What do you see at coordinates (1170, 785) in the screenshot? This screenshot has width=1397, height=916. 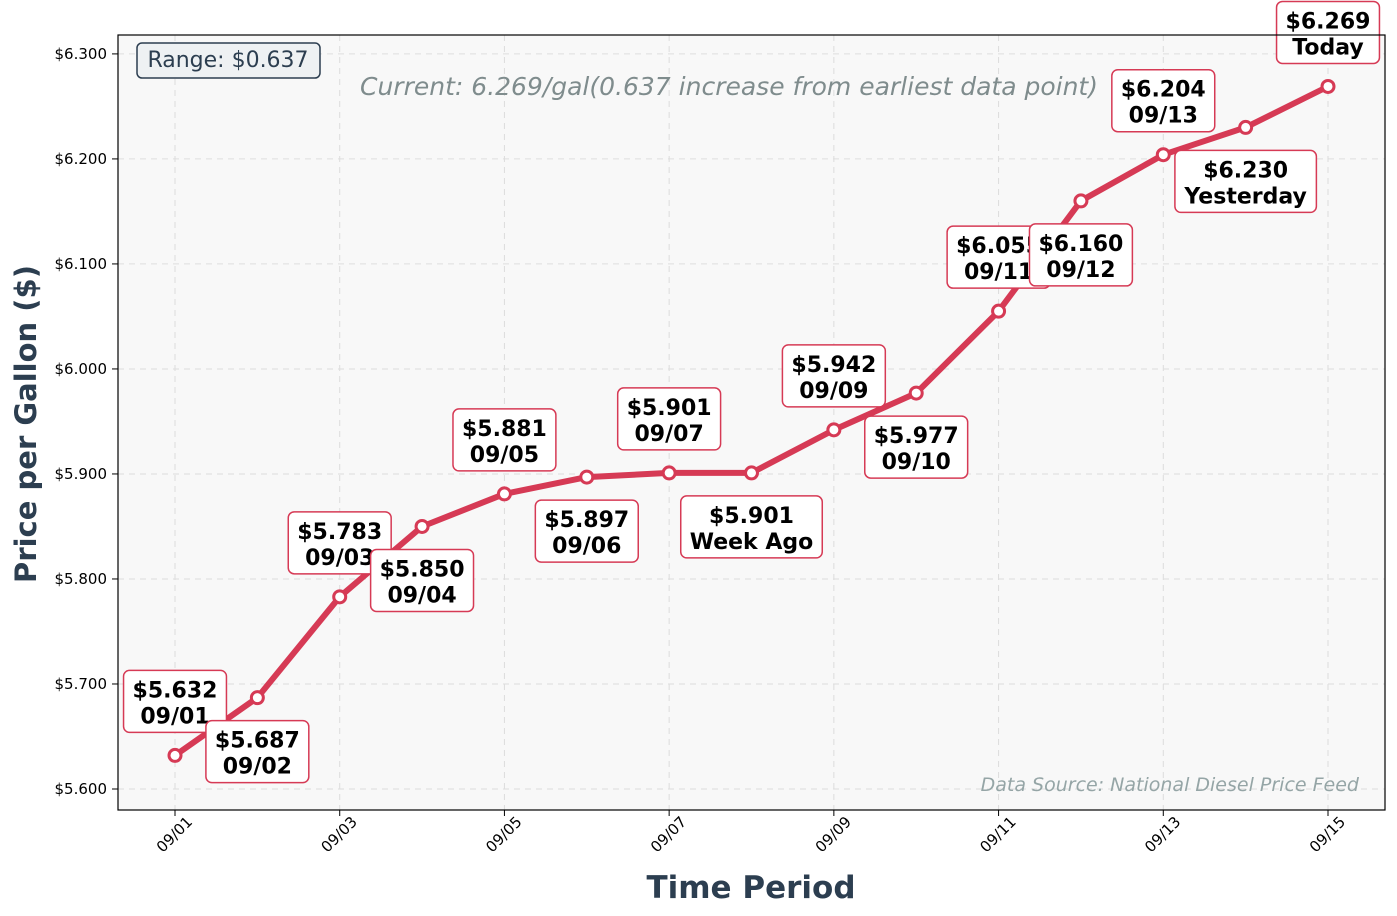 I see `data-source-note: Data Source: National Diesel Price Feed` at bounding box center [1170, 785].